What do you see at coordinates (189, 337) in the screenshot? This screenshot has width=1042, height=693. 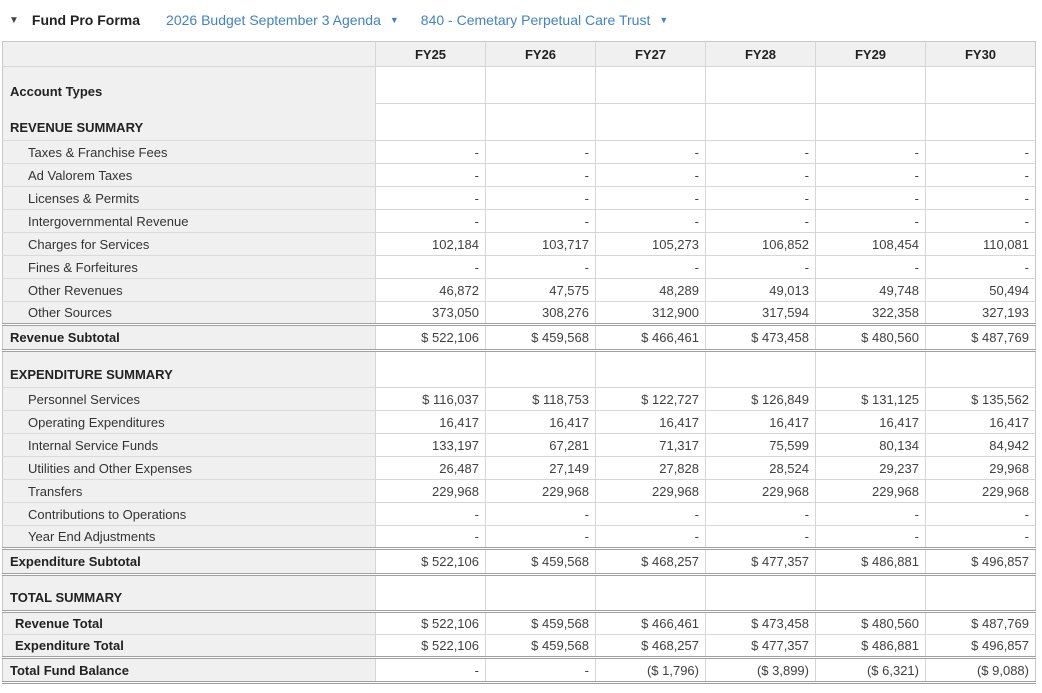 I see `row-label: Revenue Subtotal` at bounding box center [189, 337].